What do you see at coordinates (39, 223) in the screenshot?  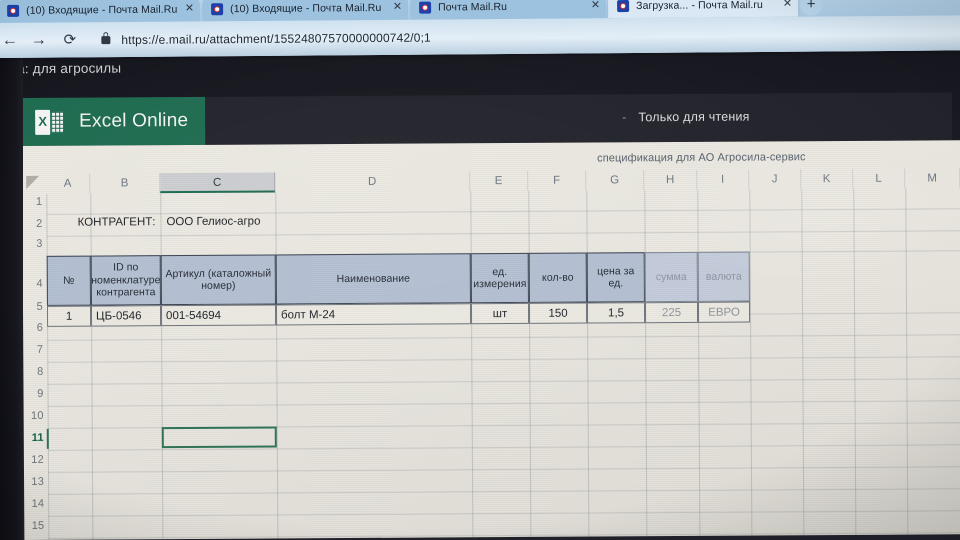 I see `row-header-2: 2` at bounding box center [39, 223].